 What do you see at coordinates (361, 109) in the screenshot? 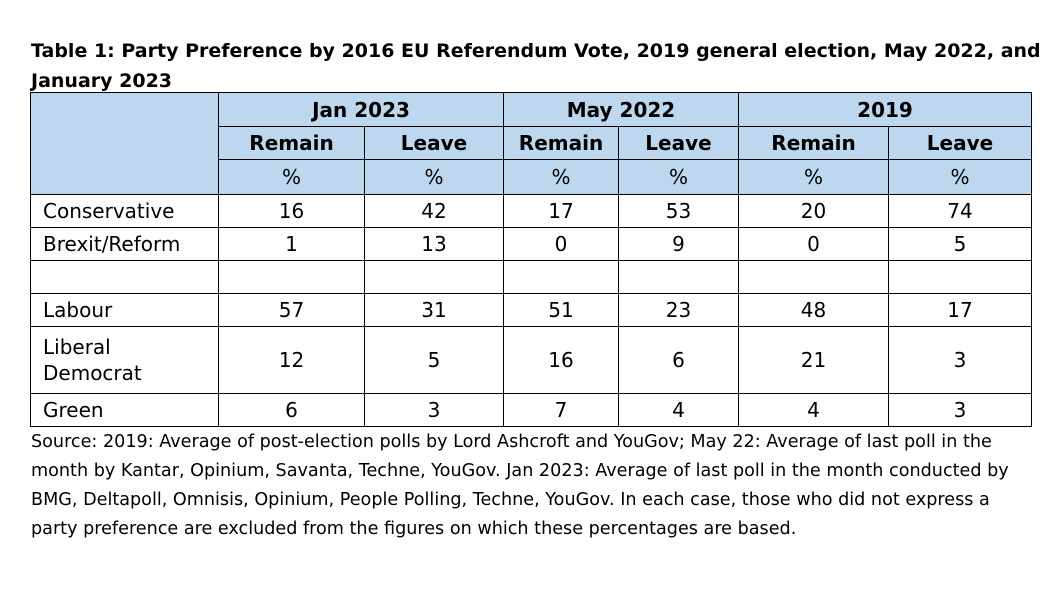
I see `period-header: Jan 2023` at bounding box center [361, 109].